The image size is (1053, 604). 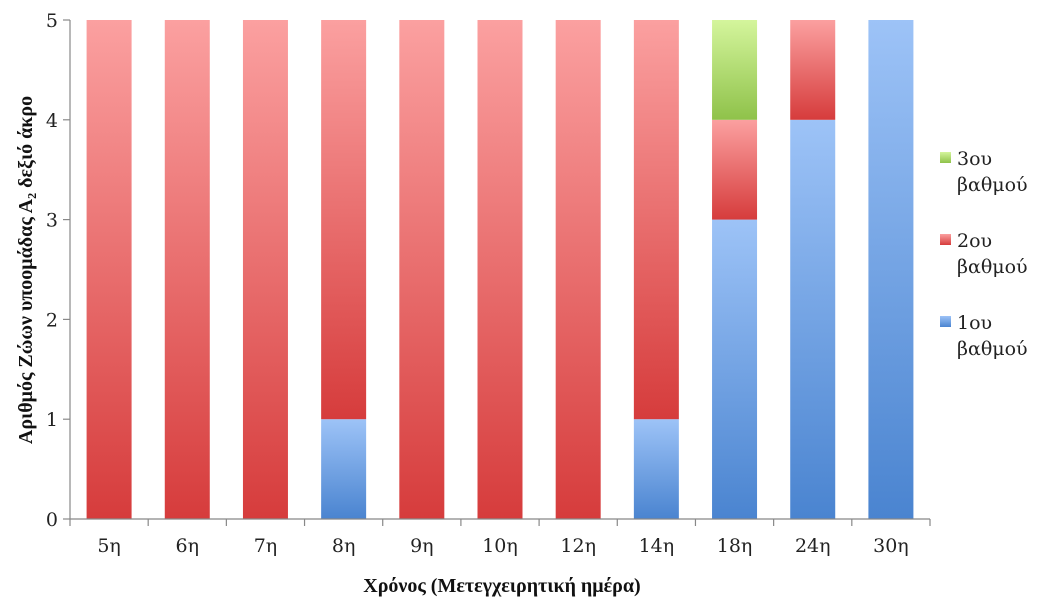 What do you see at coordinates (344, 220) in the screenshot?
I see `bar-8η-series-2` at bounding box center [344, 220].